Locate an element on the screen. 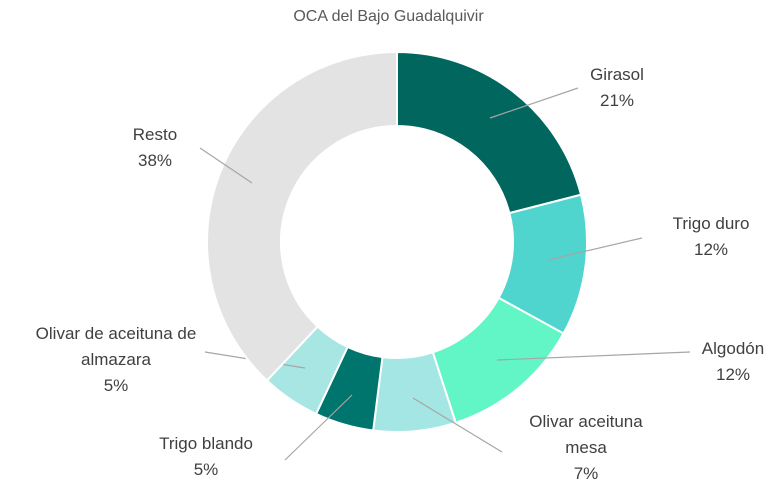  data-label: Trigo duro 12% is located at coordinates (711, 237).